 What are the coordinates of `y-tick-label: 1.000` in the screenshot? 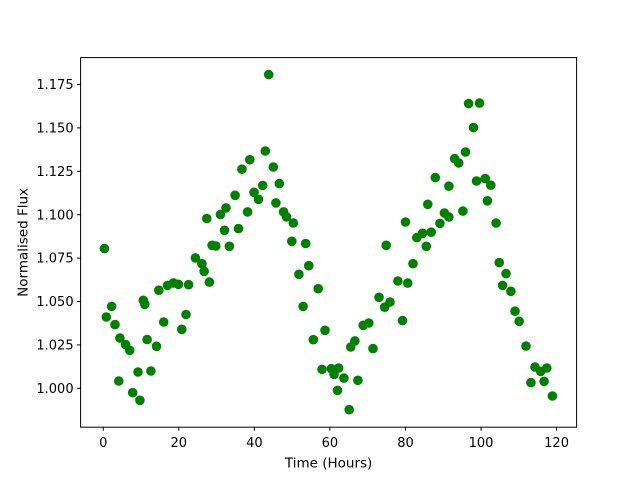 It's located at (54, 389).